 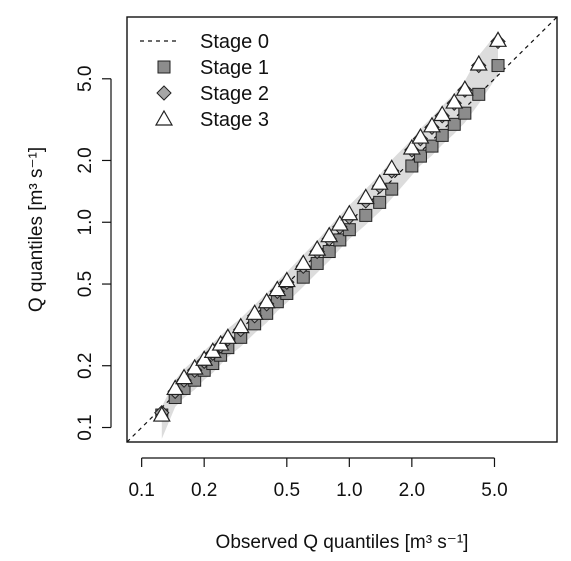 What do you see at coordinates (93, 253) in the screenshot?
I see `y-axis: 0.1 0.2 0.5 1.0 2.0 5.0` at bounding box center [93, 253].